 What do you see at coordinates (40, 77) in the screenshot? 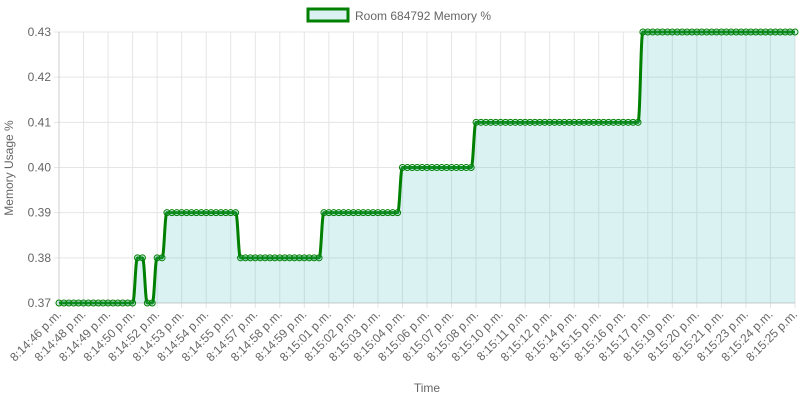
I see `y-tick-label: 0.42` at bounding box center [40, 77].